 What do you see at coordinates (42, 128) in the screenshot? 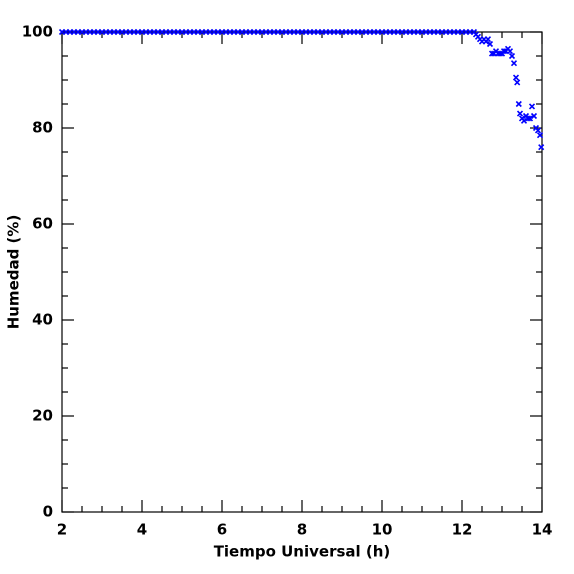
I see `y-tick-label: 80` at bounding box center [42, 128].